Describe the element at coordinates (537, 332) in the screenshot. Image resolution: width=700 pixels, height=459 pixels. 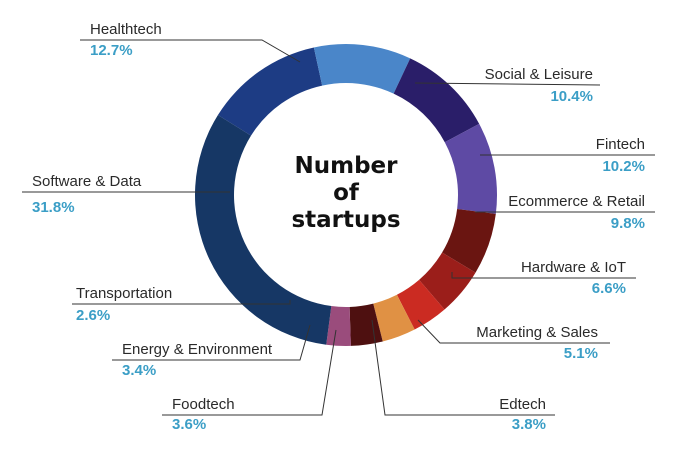
I see `category-label-marketing-and-sales: Marketing & Sales` at that location.